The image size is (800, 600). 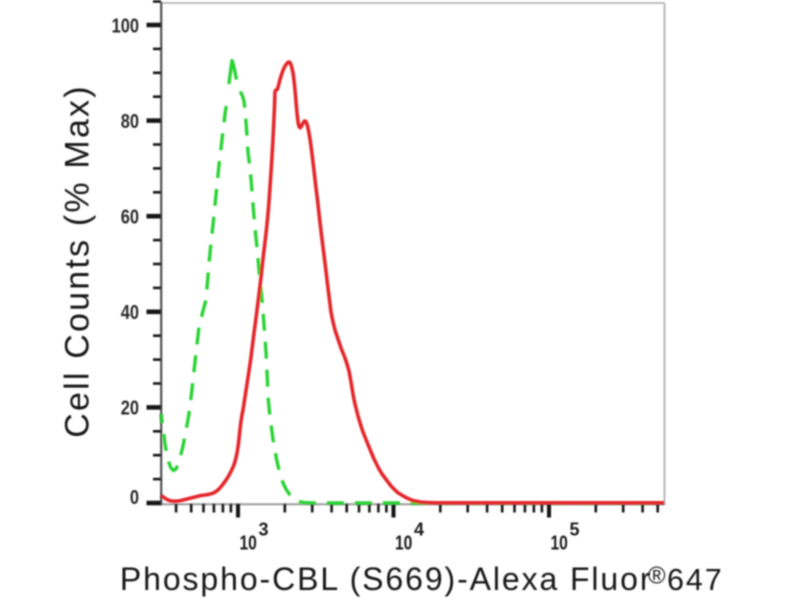 I want to click on svg-text: 100, so click(x=125, y=25).